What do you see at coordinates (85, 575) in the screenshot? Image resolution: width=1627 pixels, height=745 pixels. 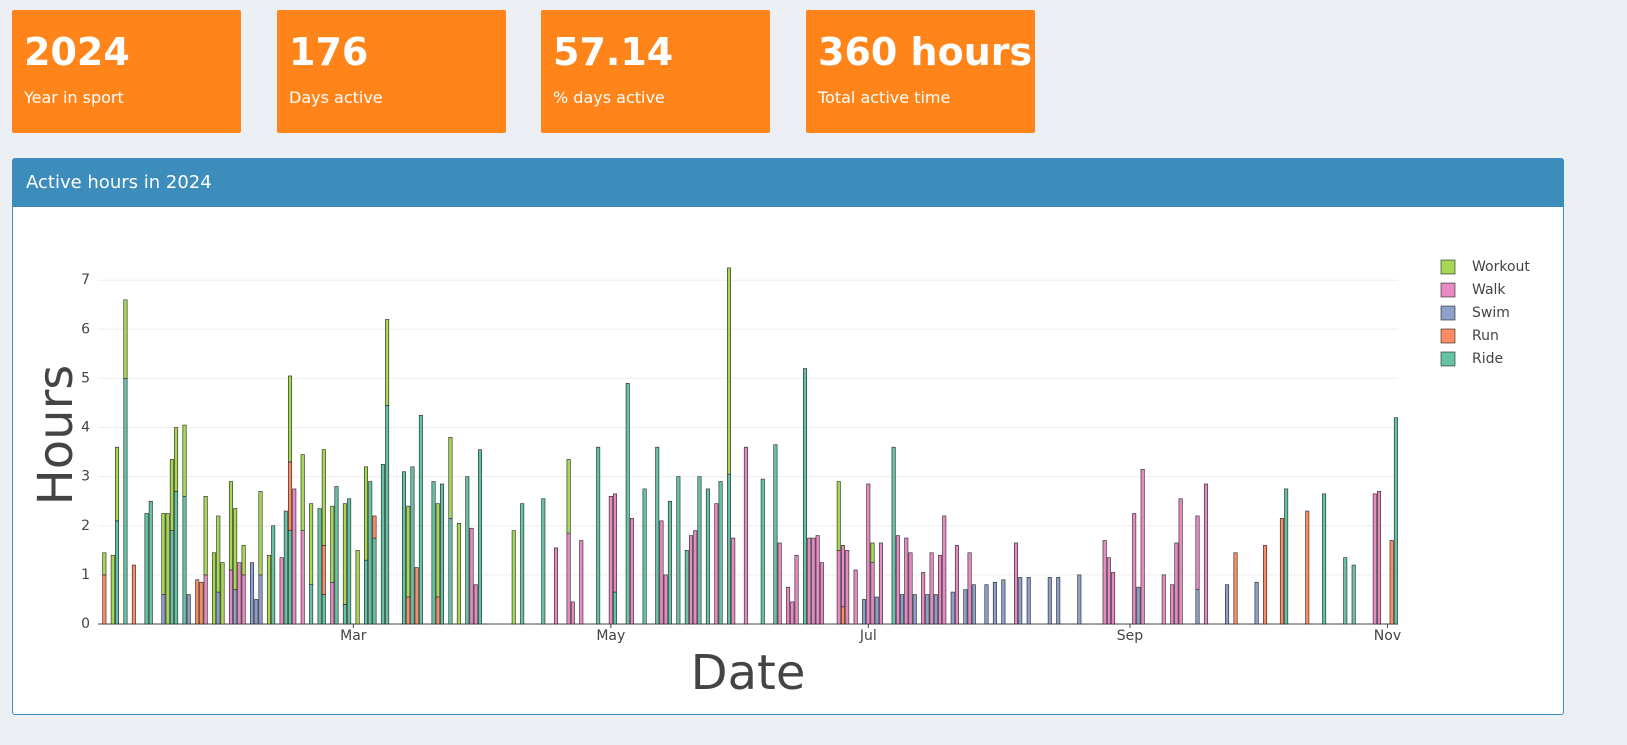 I see `y-tick-label: 1` at bounding box center [85, 575].